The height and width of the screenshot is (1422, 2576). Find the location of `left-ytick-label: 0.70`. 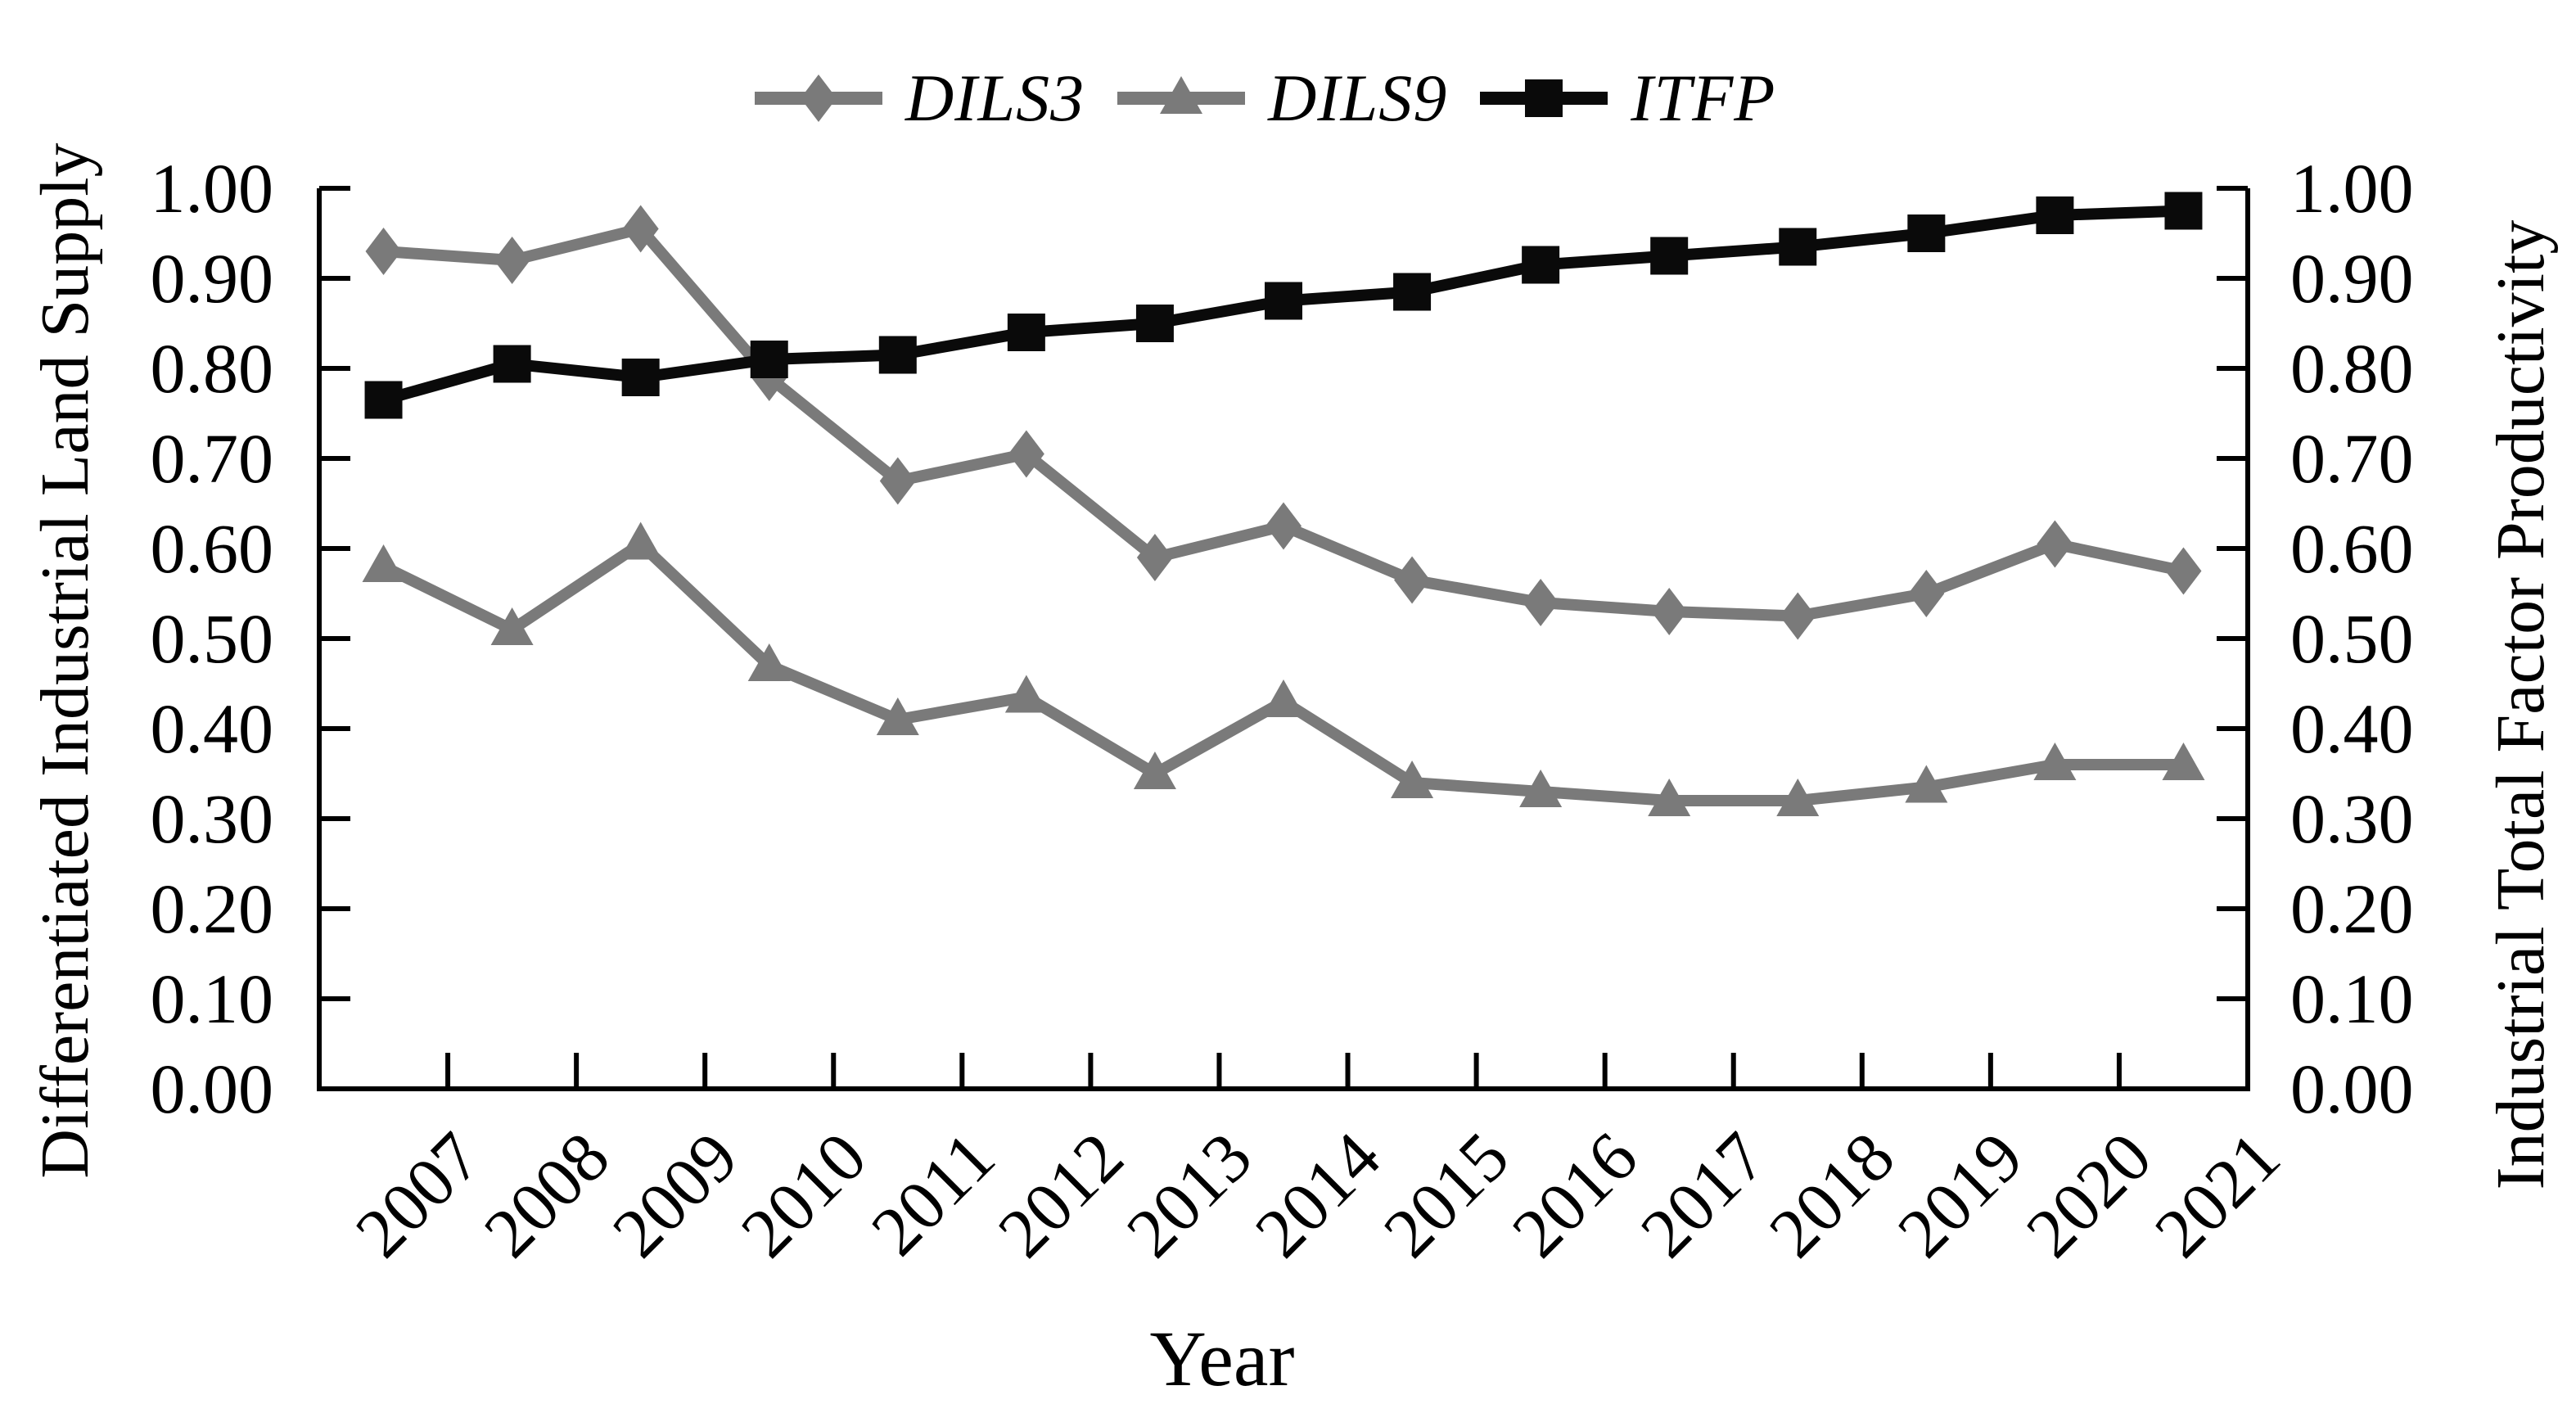

left-ytick-label: 0.70 is located at coordinates (212, 458).